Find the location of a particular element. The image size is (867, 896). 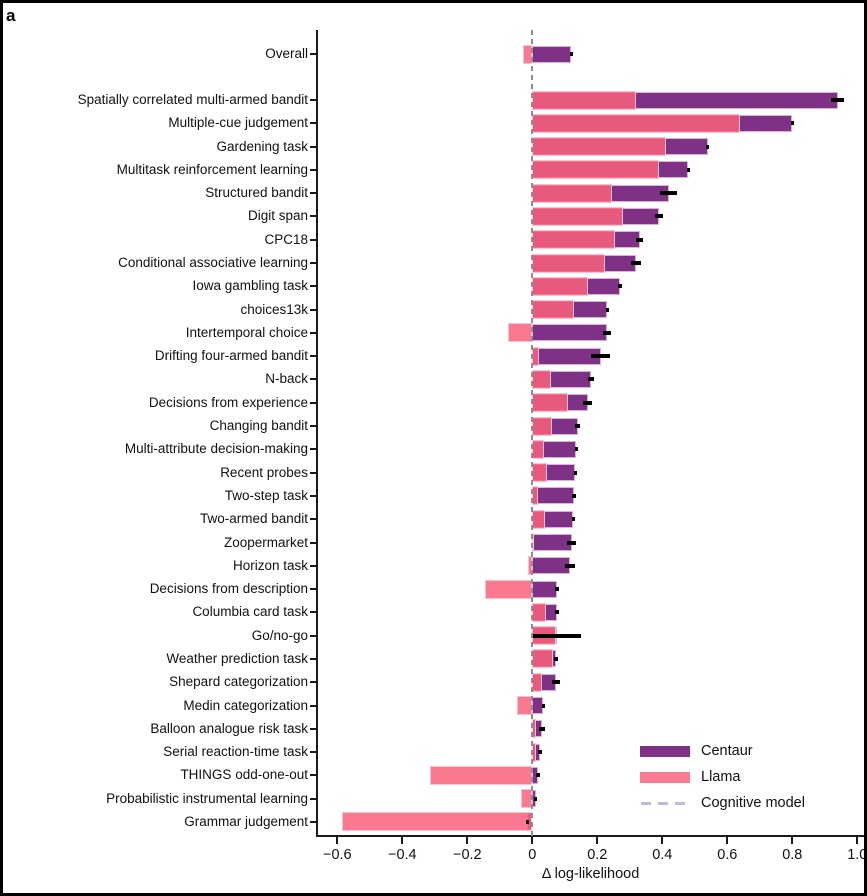

x-tick-label: −0.4 is located at coordinates (402, 855).